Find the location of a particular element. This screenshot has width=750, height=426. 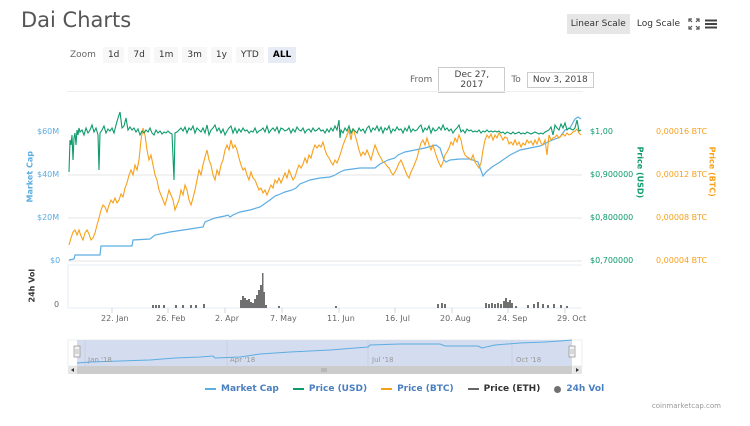

legend-item-market-cap: Market Cap is located at coordinates (242, 389).